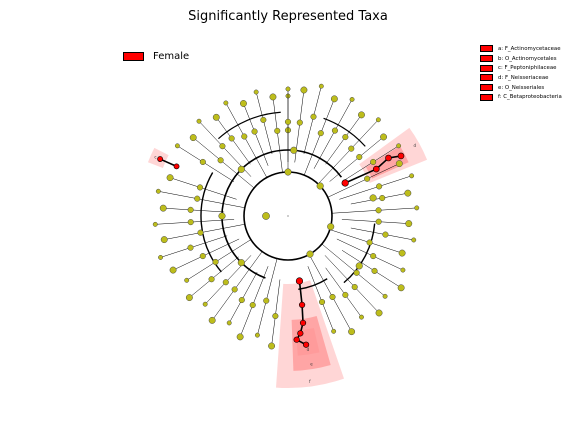 The image size is (576, 432). I want to click on clade-shade-letter: d, so click(415, 145).